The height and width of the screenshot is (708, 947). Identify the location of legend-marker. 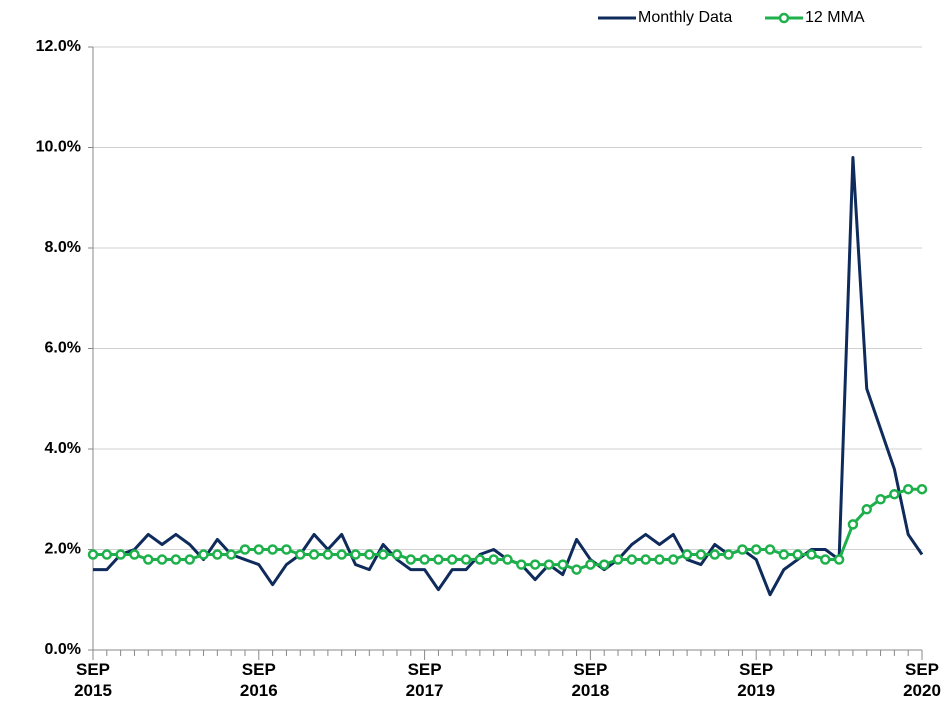
(784, 18).